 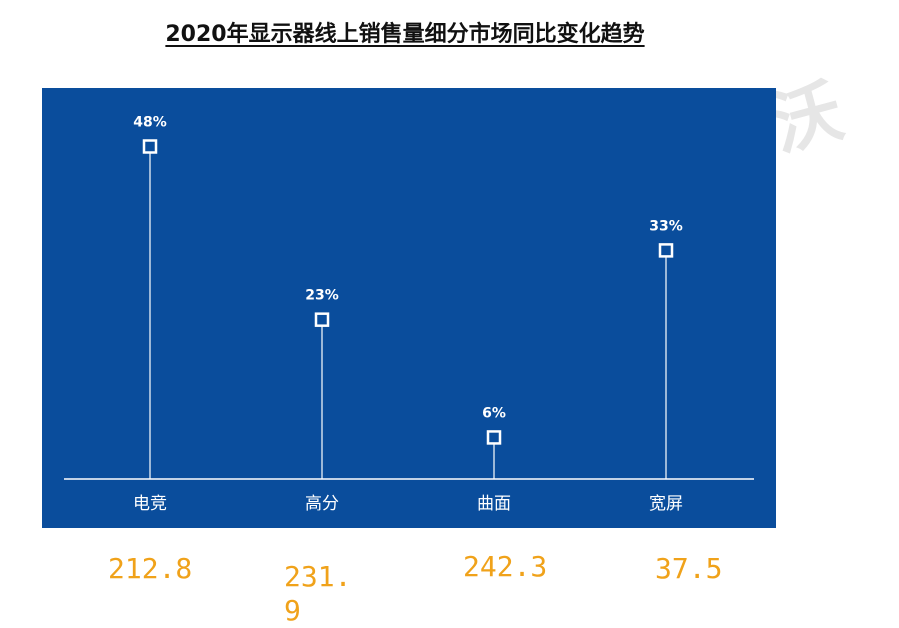 What do you see at coordinates (150, 146) in the screenshot?
I see `marker-gaming` at bounding box center [150, 146].